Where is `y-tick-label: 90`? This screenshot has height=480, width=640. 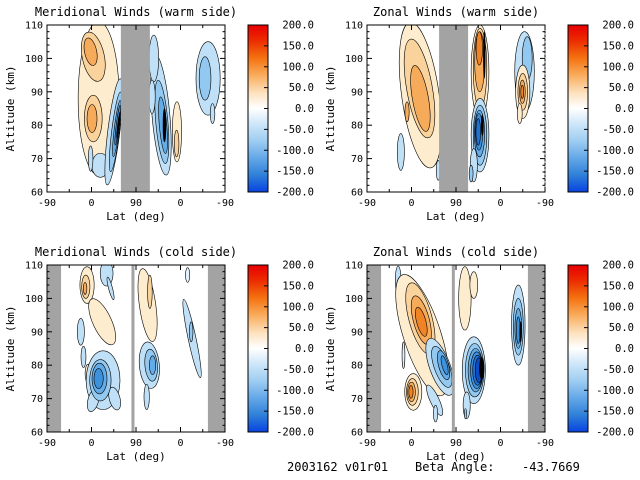 y-tick-label: 90 is located at coordinates (357, 332).